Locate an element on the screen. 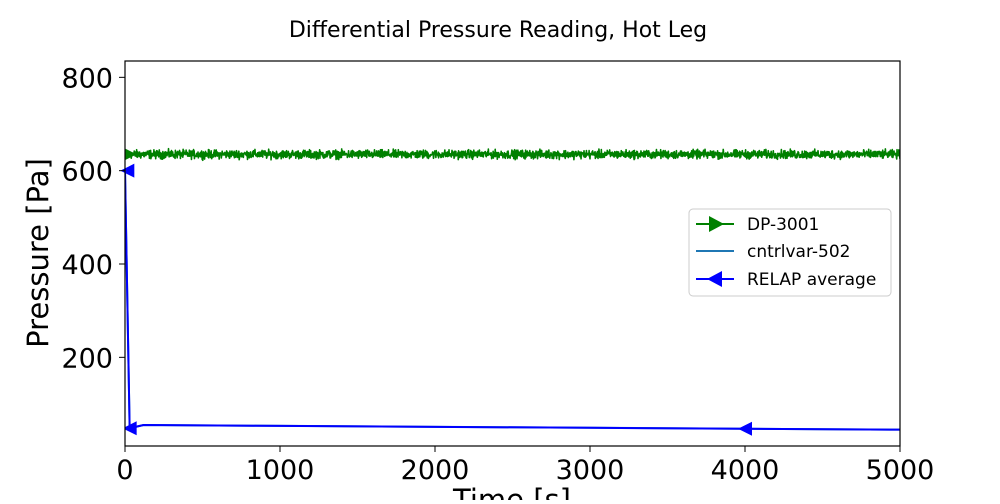  legend-item-cntrlvar-502: cntrlvar-502 is located at coordinates (773, 252).